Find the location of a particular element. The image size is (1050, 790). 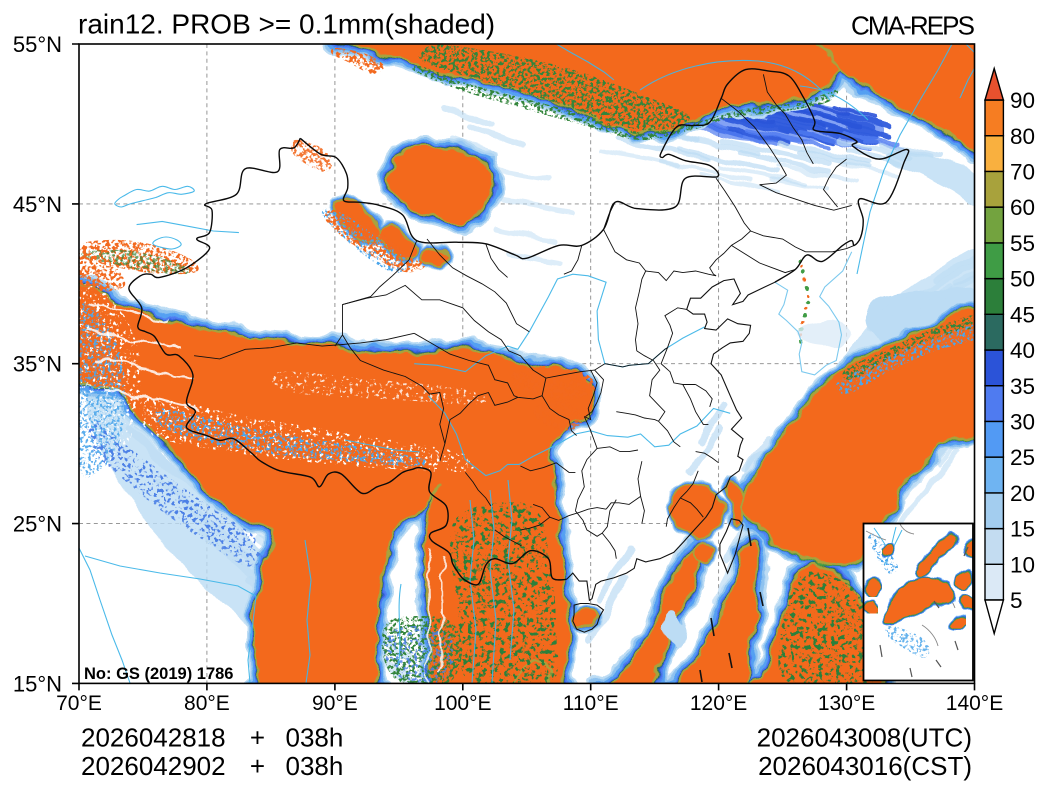

svg-text: 35 is located at coordinates (1022, 386).